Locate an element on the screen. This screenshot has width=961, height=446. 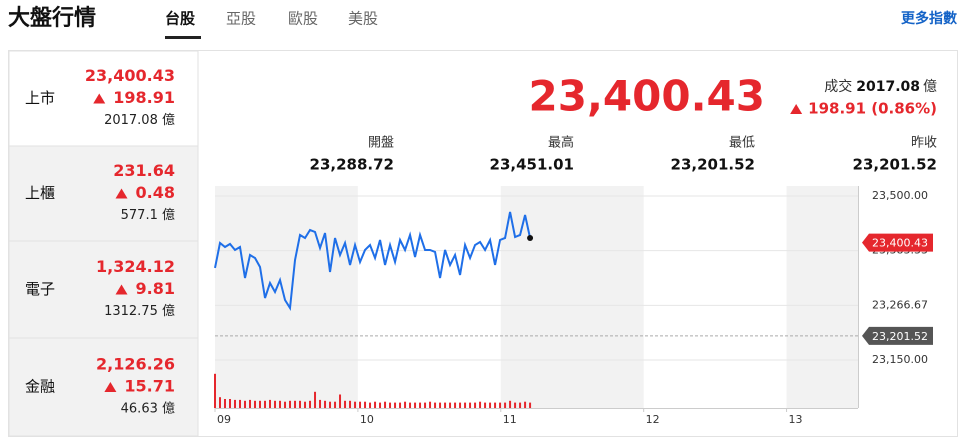
item-name: 電子 is located at coordinates (40, 289).